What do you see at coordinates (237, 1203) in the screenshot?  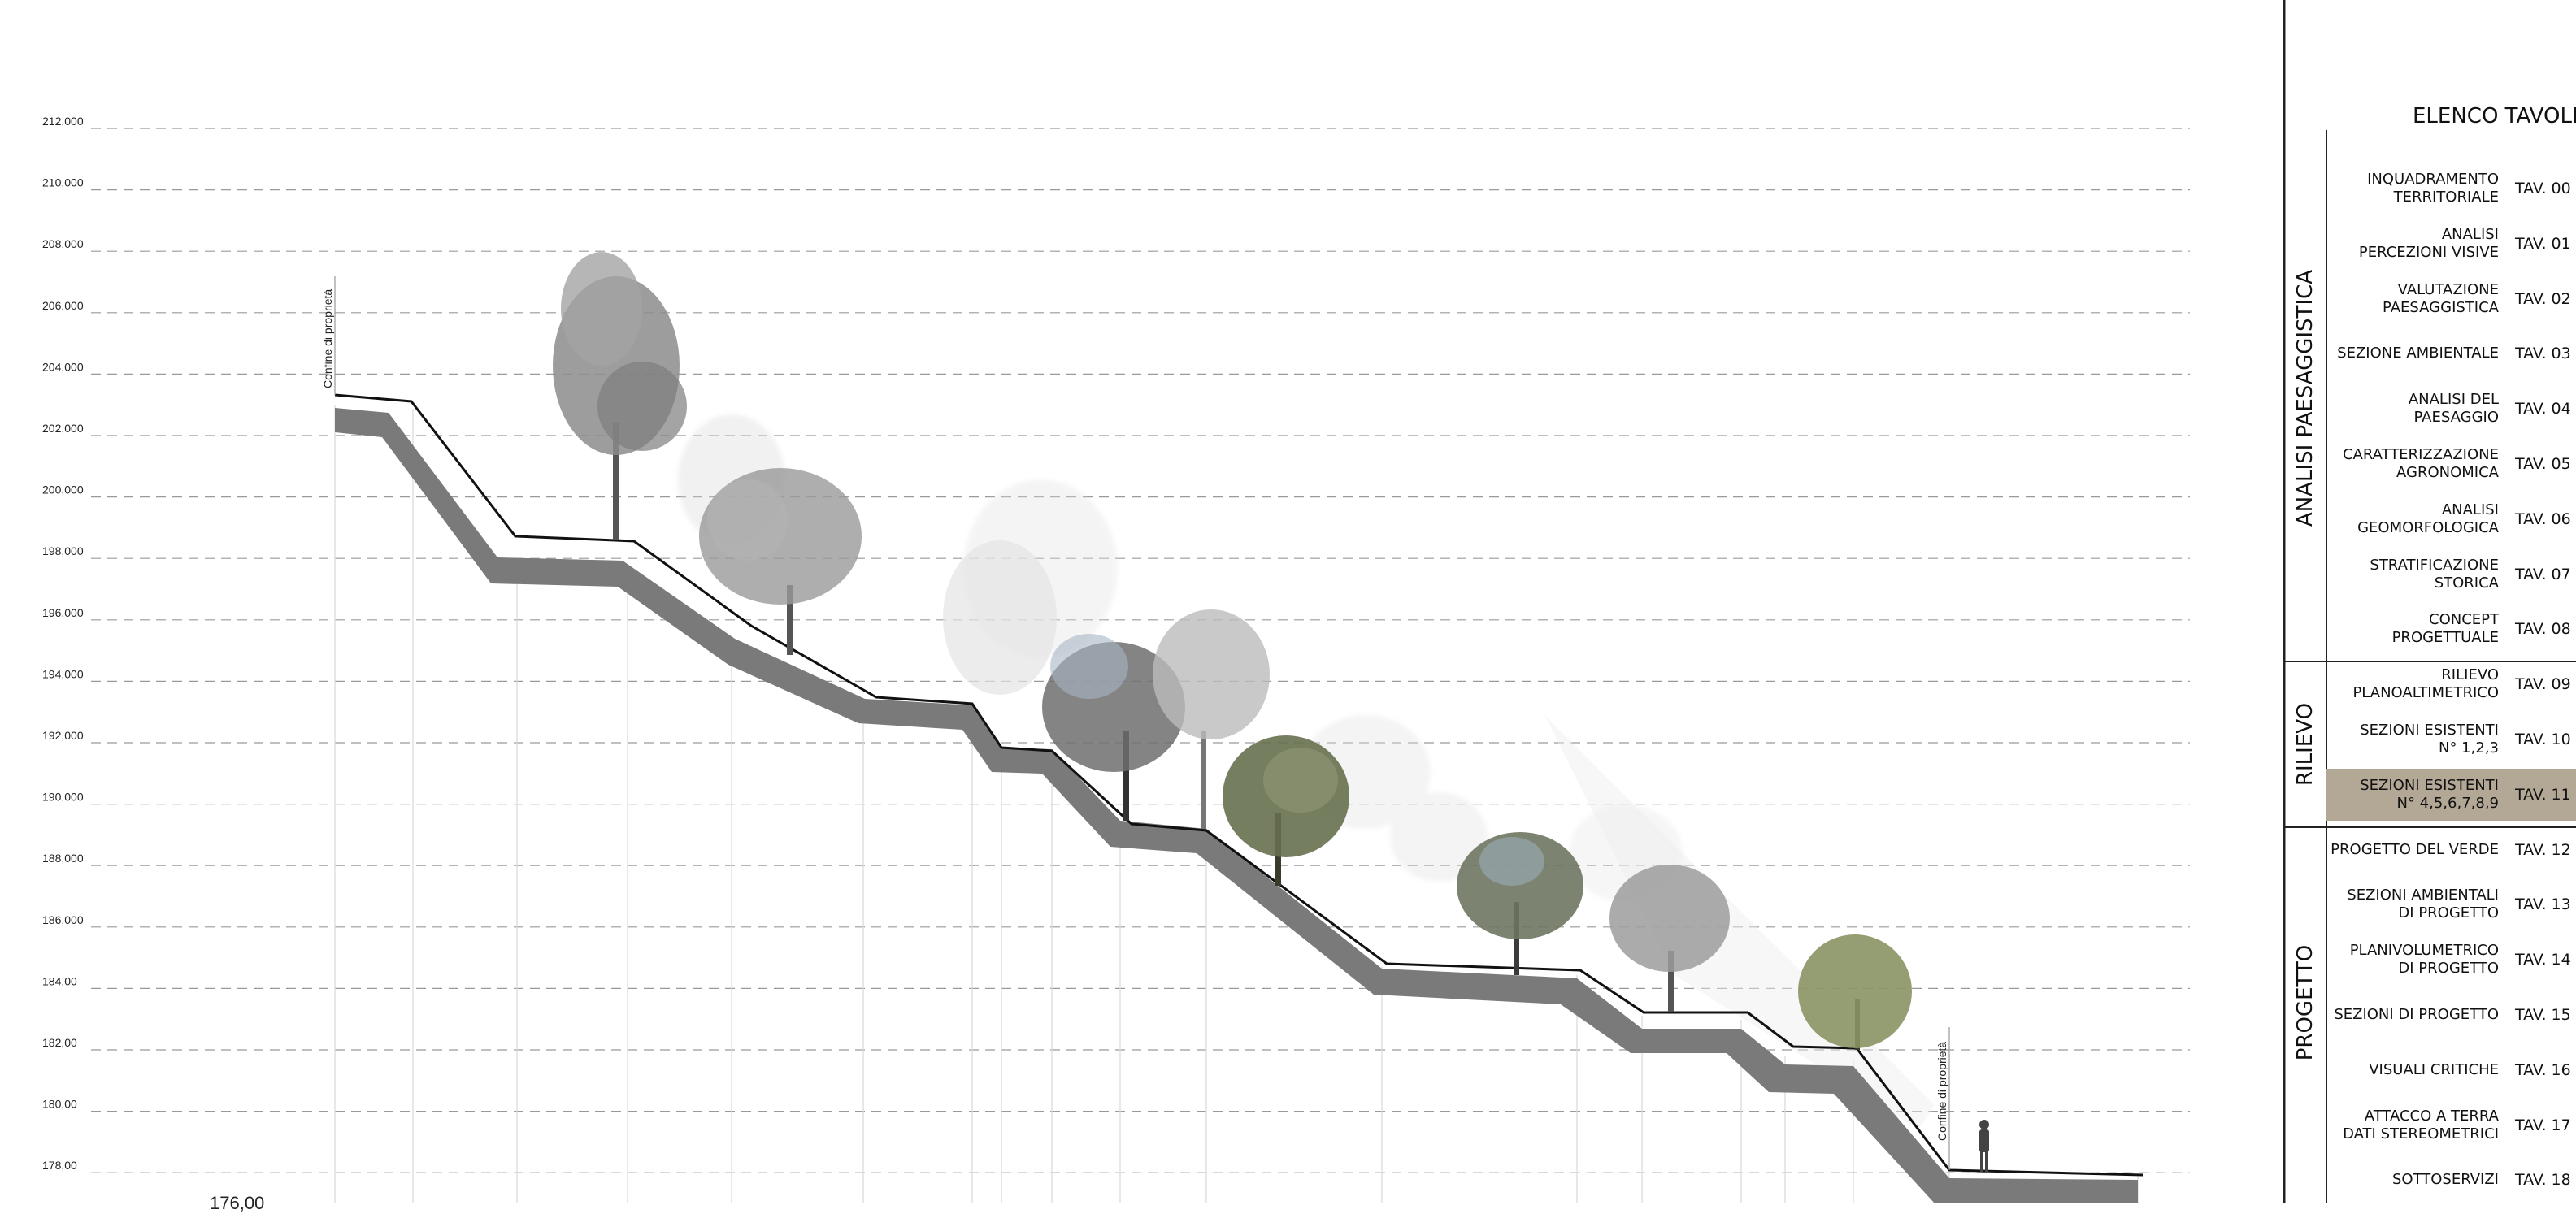 I see `partial-elevation-label: 176,00` at bounding box center [237, 1203].